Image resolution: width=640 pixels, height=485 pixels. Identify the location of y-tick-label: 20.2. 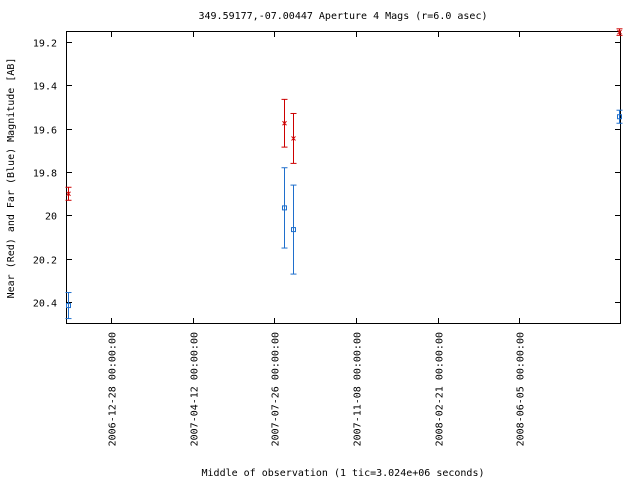
(45, 261).